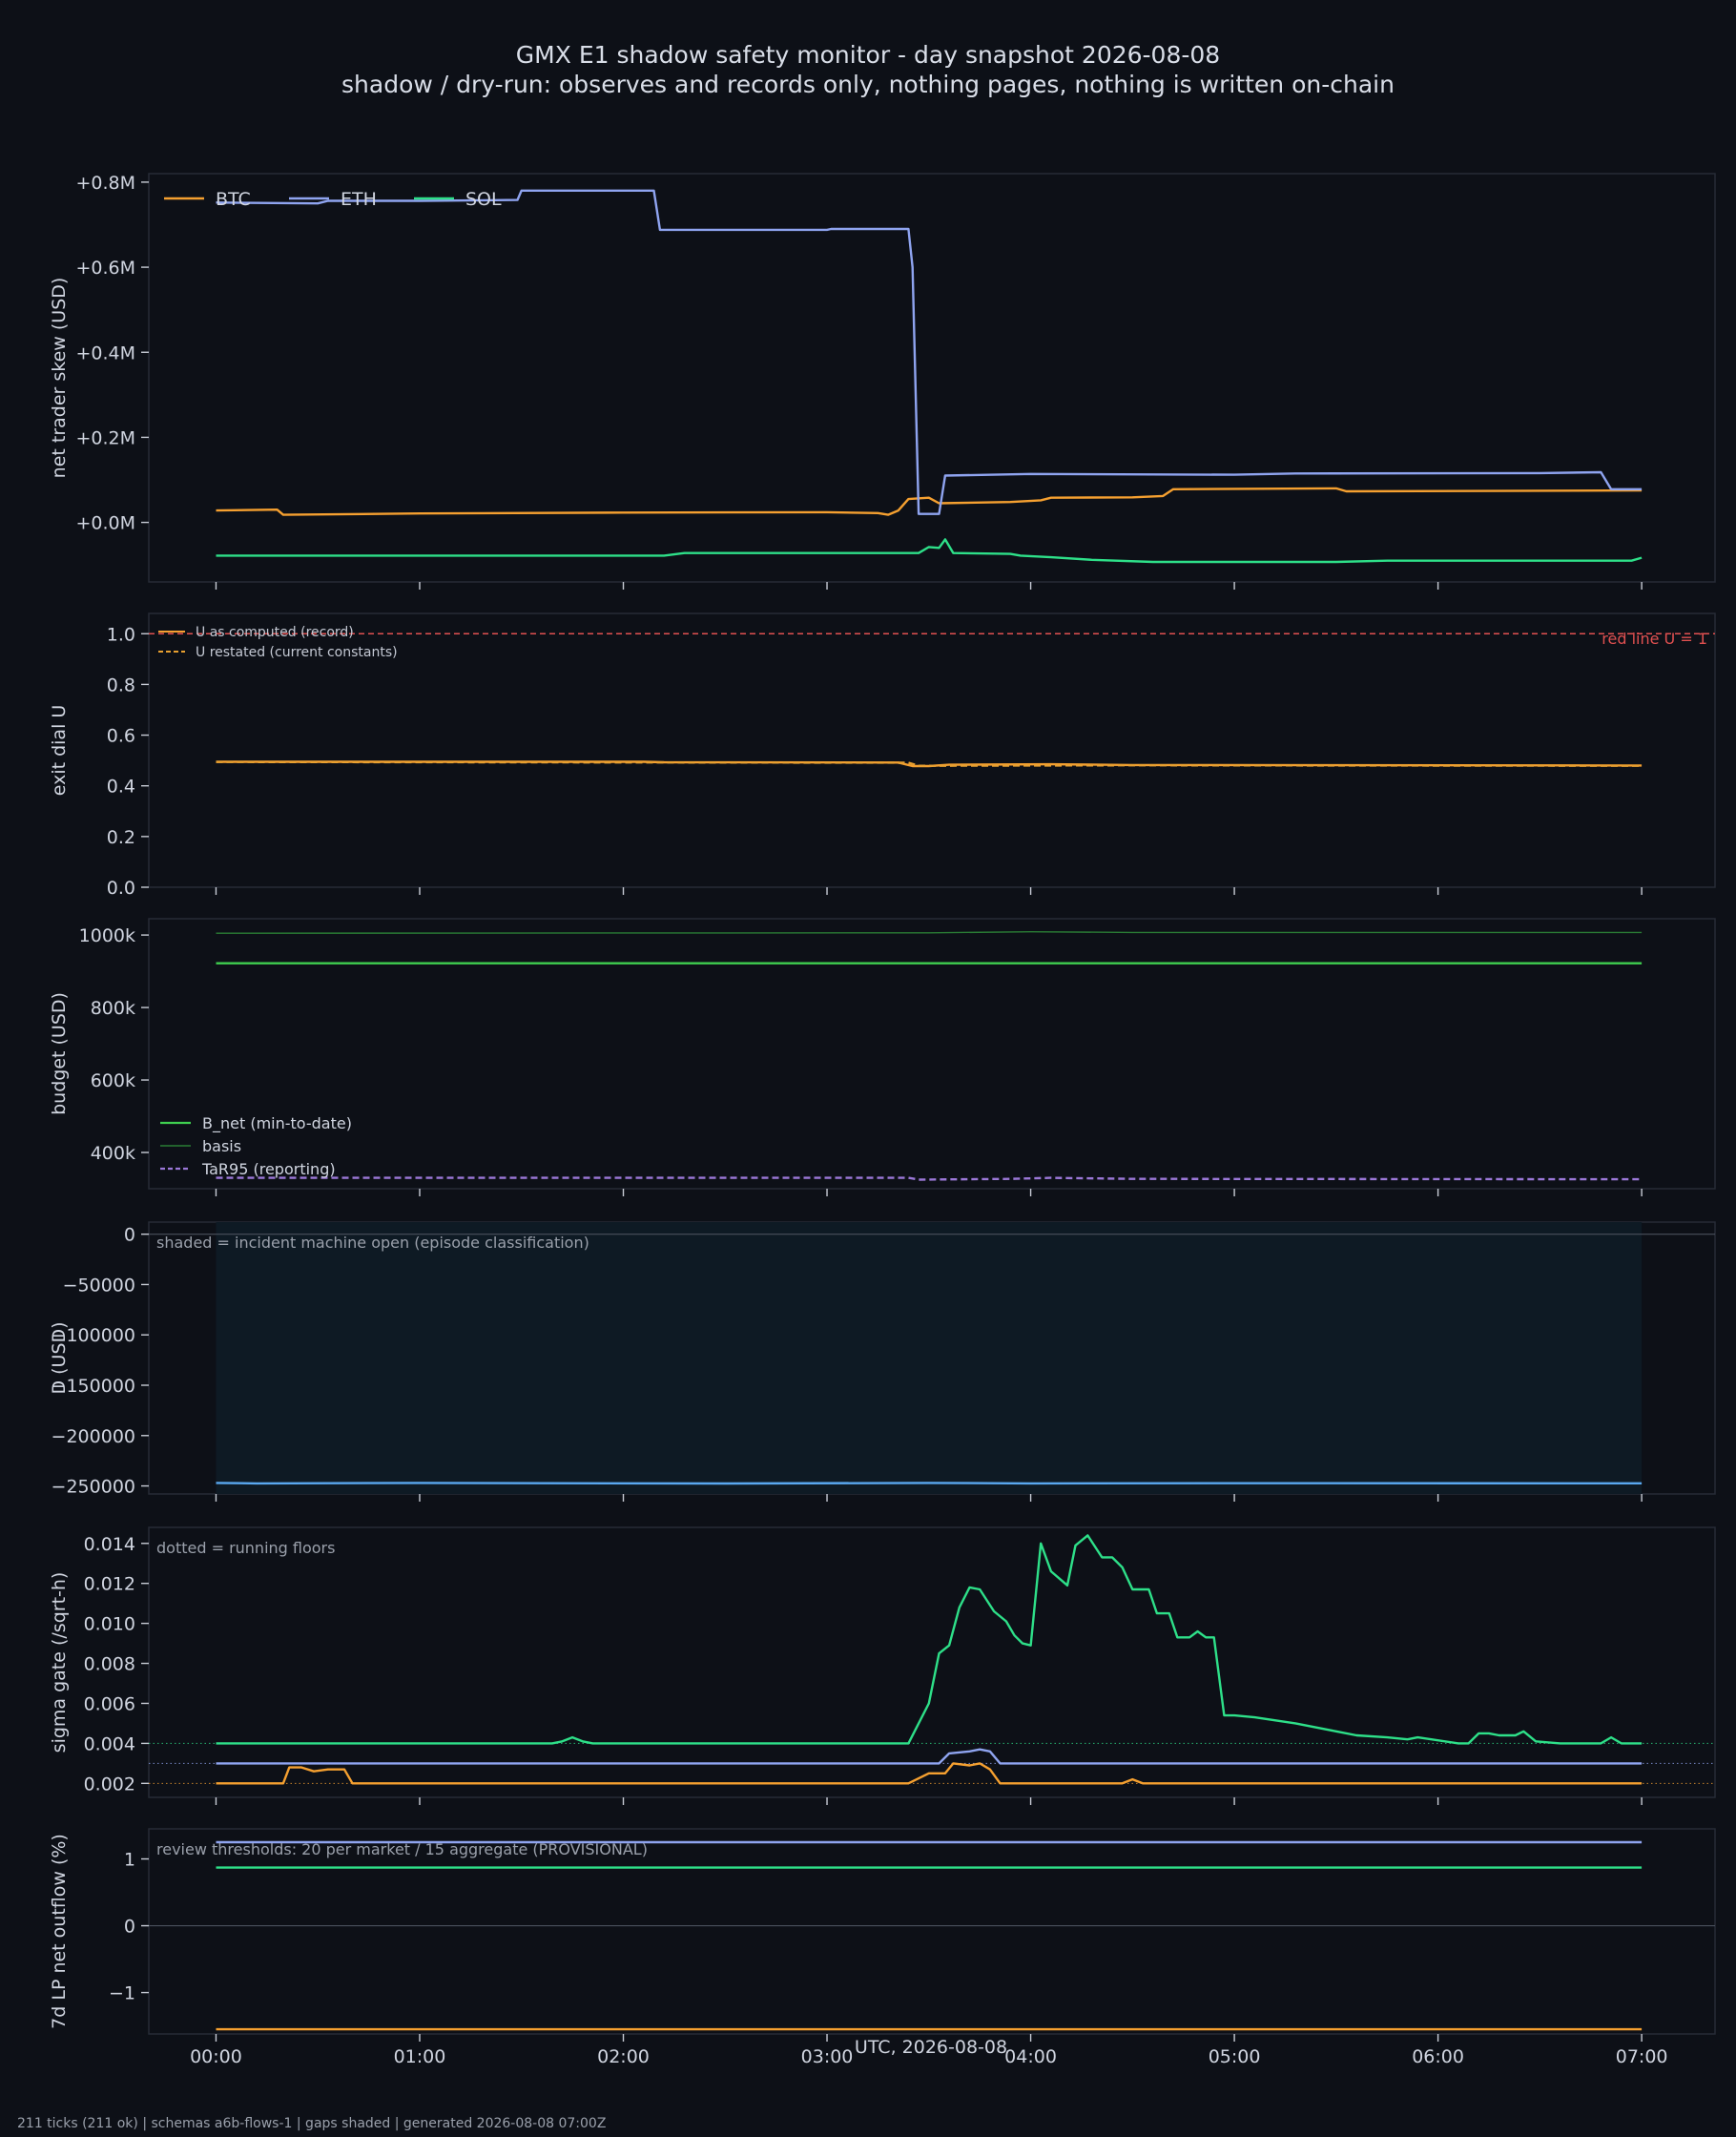 The image size is (1736, 2137). What do you see at coordinates (109, 1784) in the screenshot?
I see `y-tick-label: 0.002` at bounding box center [109, 1784].